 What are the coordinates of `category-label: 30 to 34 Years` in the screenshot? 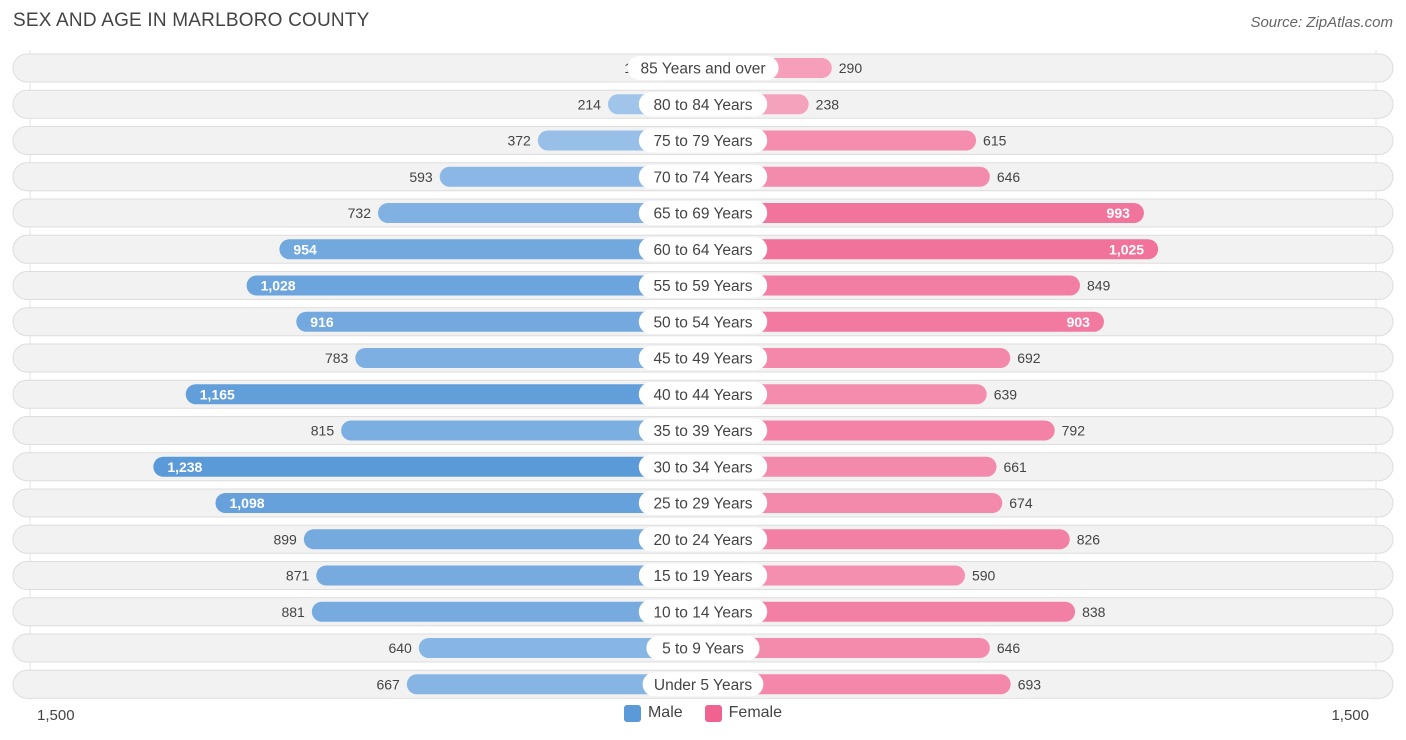 It's located at (702, 467).